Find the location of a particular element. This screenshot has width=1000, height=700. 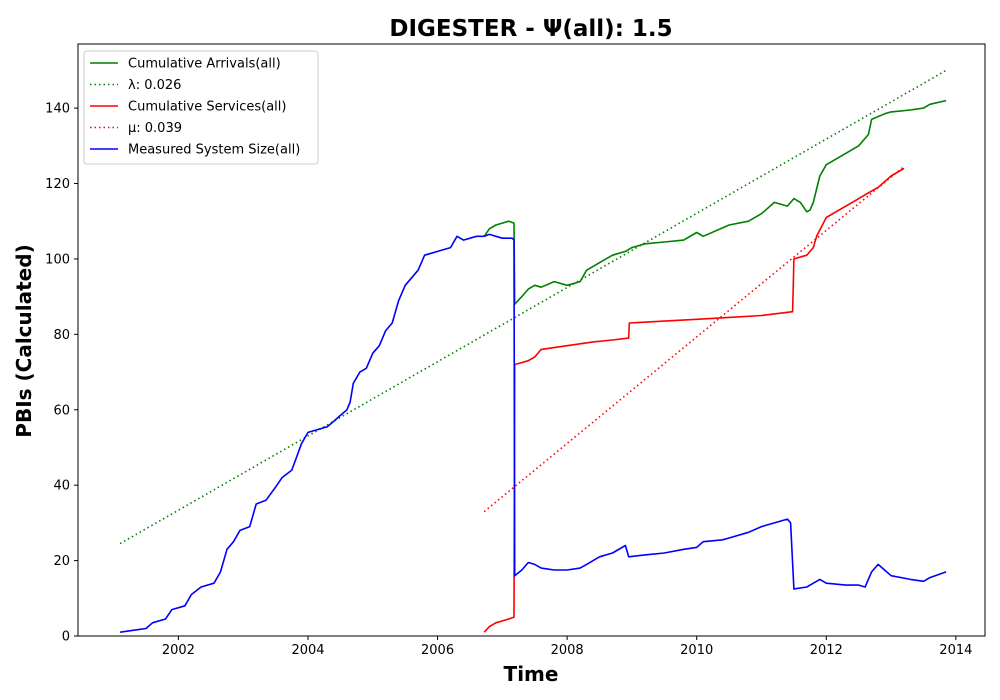

x-tick-label: 2010 is located at coordinates (696, 650).